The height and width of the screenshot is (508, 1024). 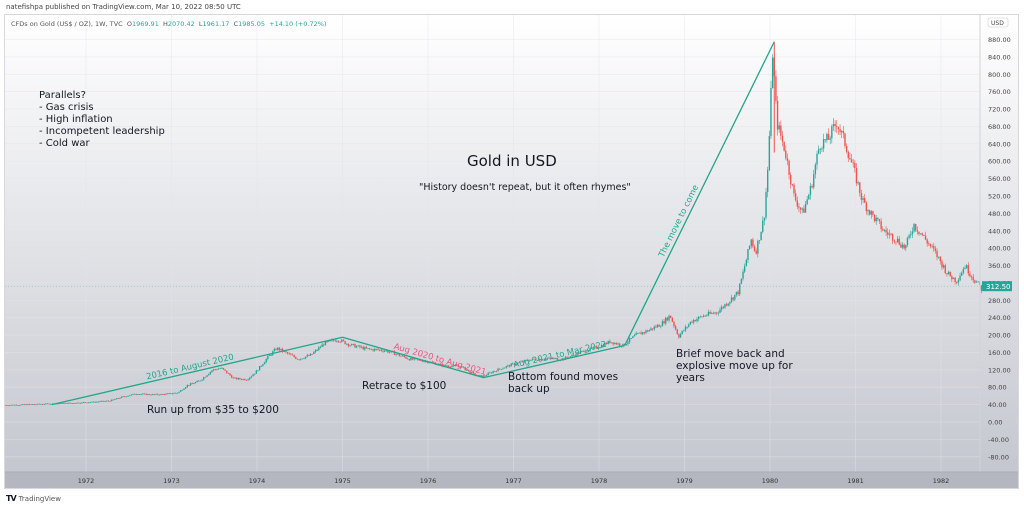 I want to click on y-tick-label: 280.00, so click(x=999, y=301).